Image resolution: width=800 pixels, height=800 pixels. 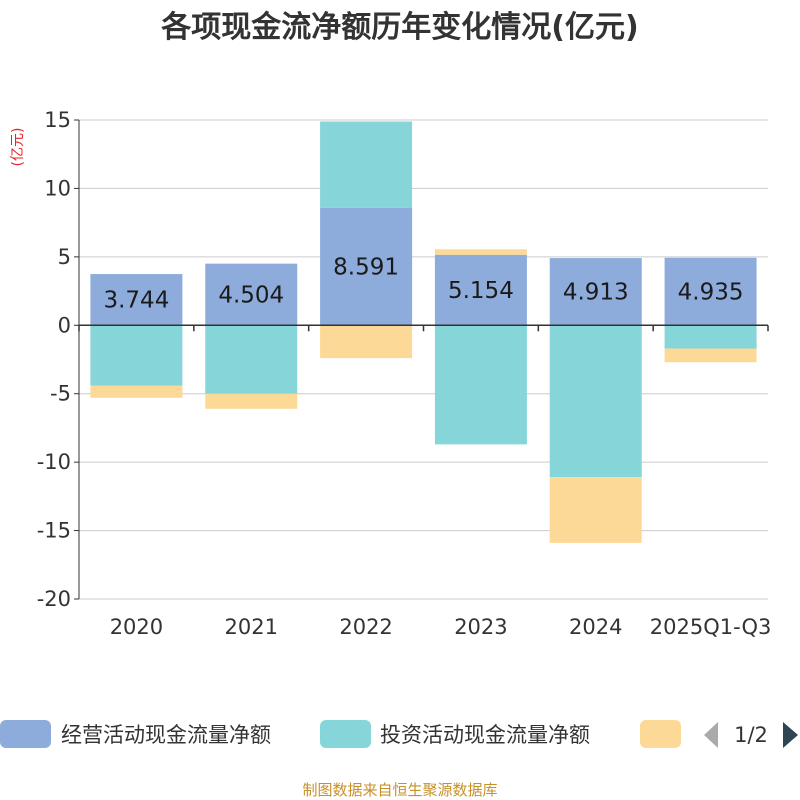 What do you see at coordinates (54, 599) in the screenshot?
I see `y-tick-label: -20` at bounding box center [54, 599].